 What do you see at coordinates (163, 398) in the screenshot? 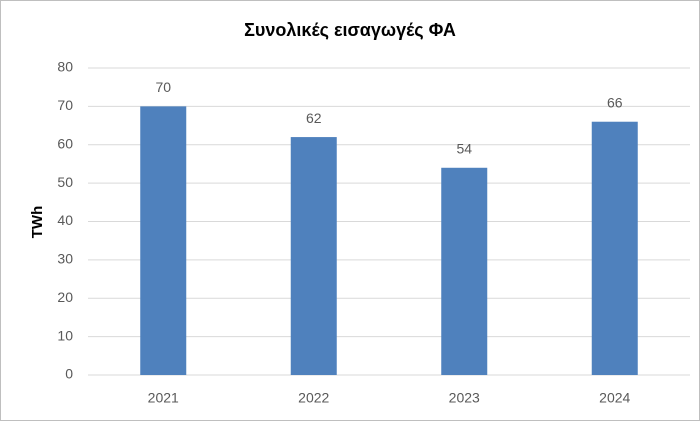
I see `x-tick-label: 2021` at bounding box center [163, 398].